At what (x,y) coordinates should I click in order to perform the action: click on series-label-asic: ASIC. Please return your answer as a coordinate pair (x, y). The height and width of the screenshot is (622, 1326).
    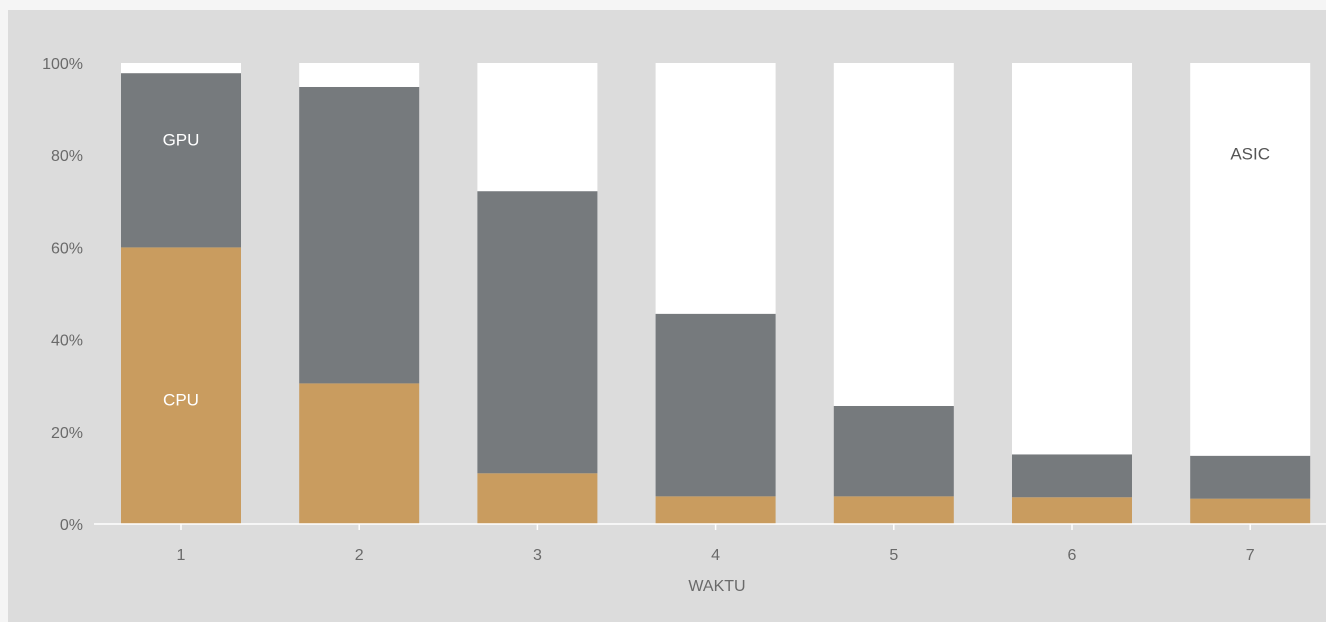
    Looking at the image, I should click on (1250, 153).